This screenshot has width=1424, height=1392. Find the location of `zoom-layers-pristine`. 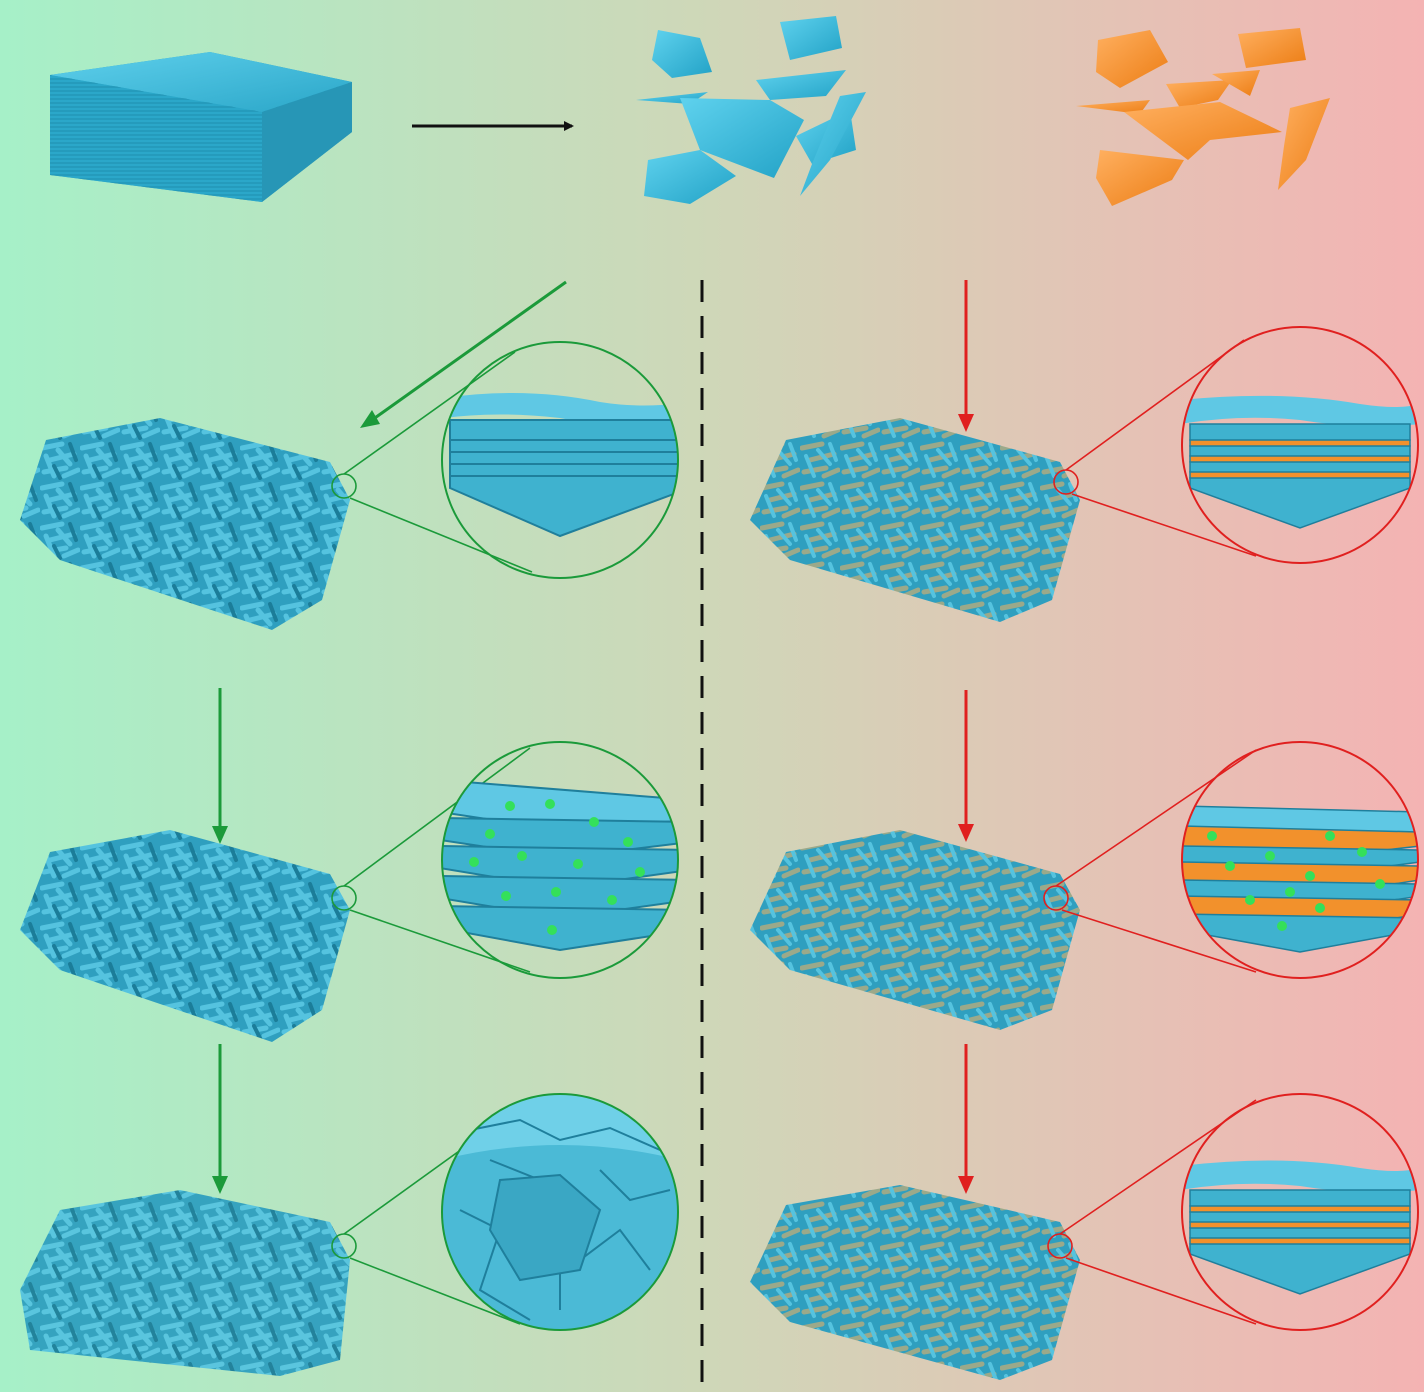

zoom-layers-pristine is located at coordinates (560, 460).